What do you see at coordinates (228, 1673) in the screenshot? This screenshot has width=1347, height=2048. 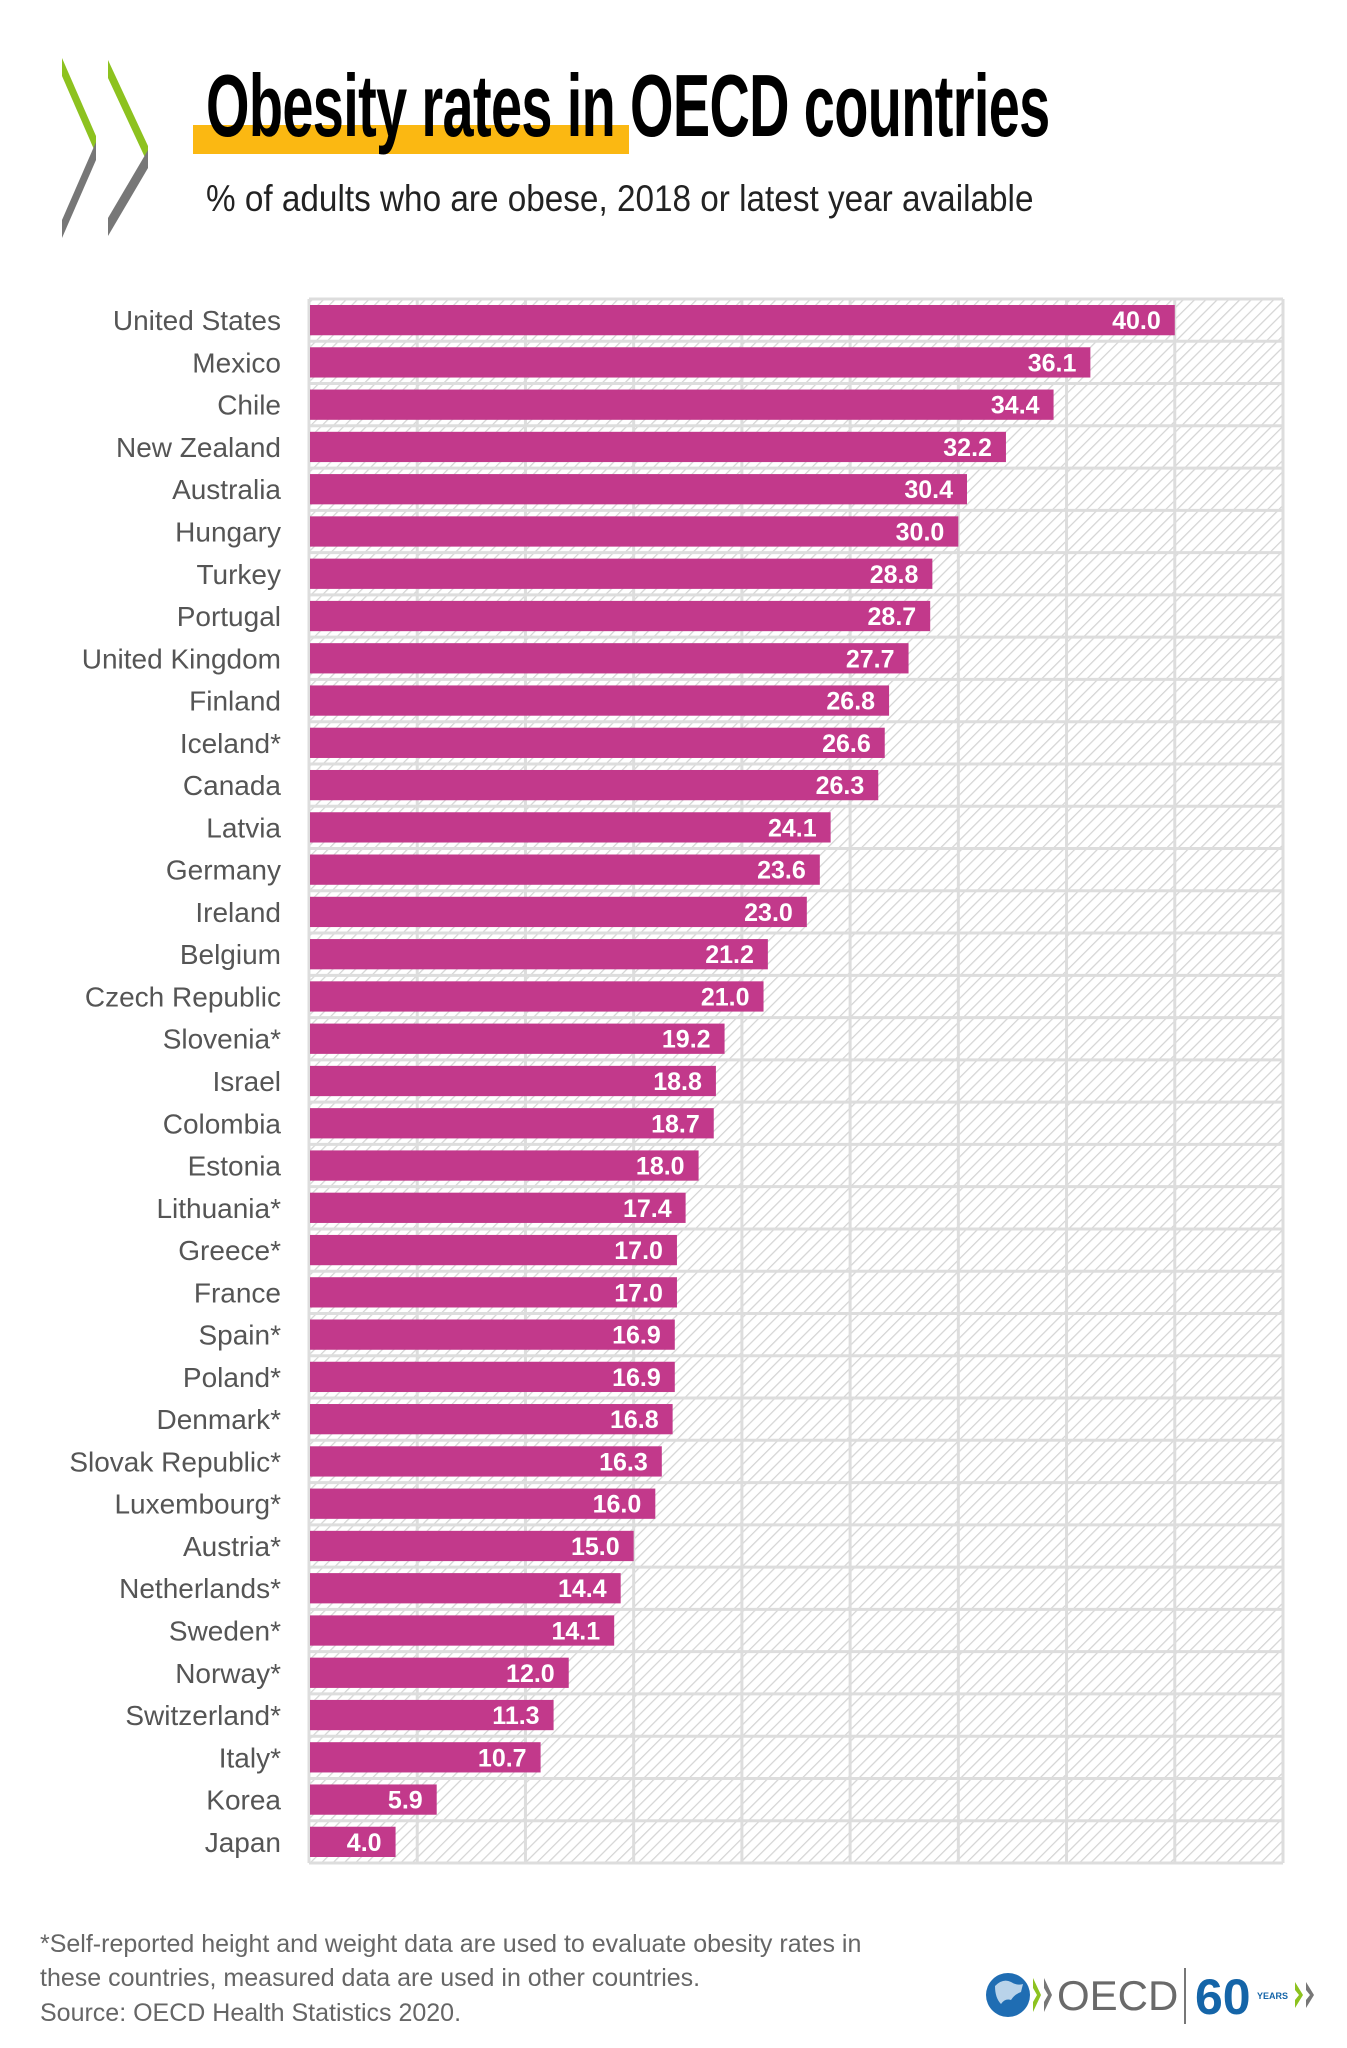 I see `category-label: Norway*` at bounding box center [228, 1673].